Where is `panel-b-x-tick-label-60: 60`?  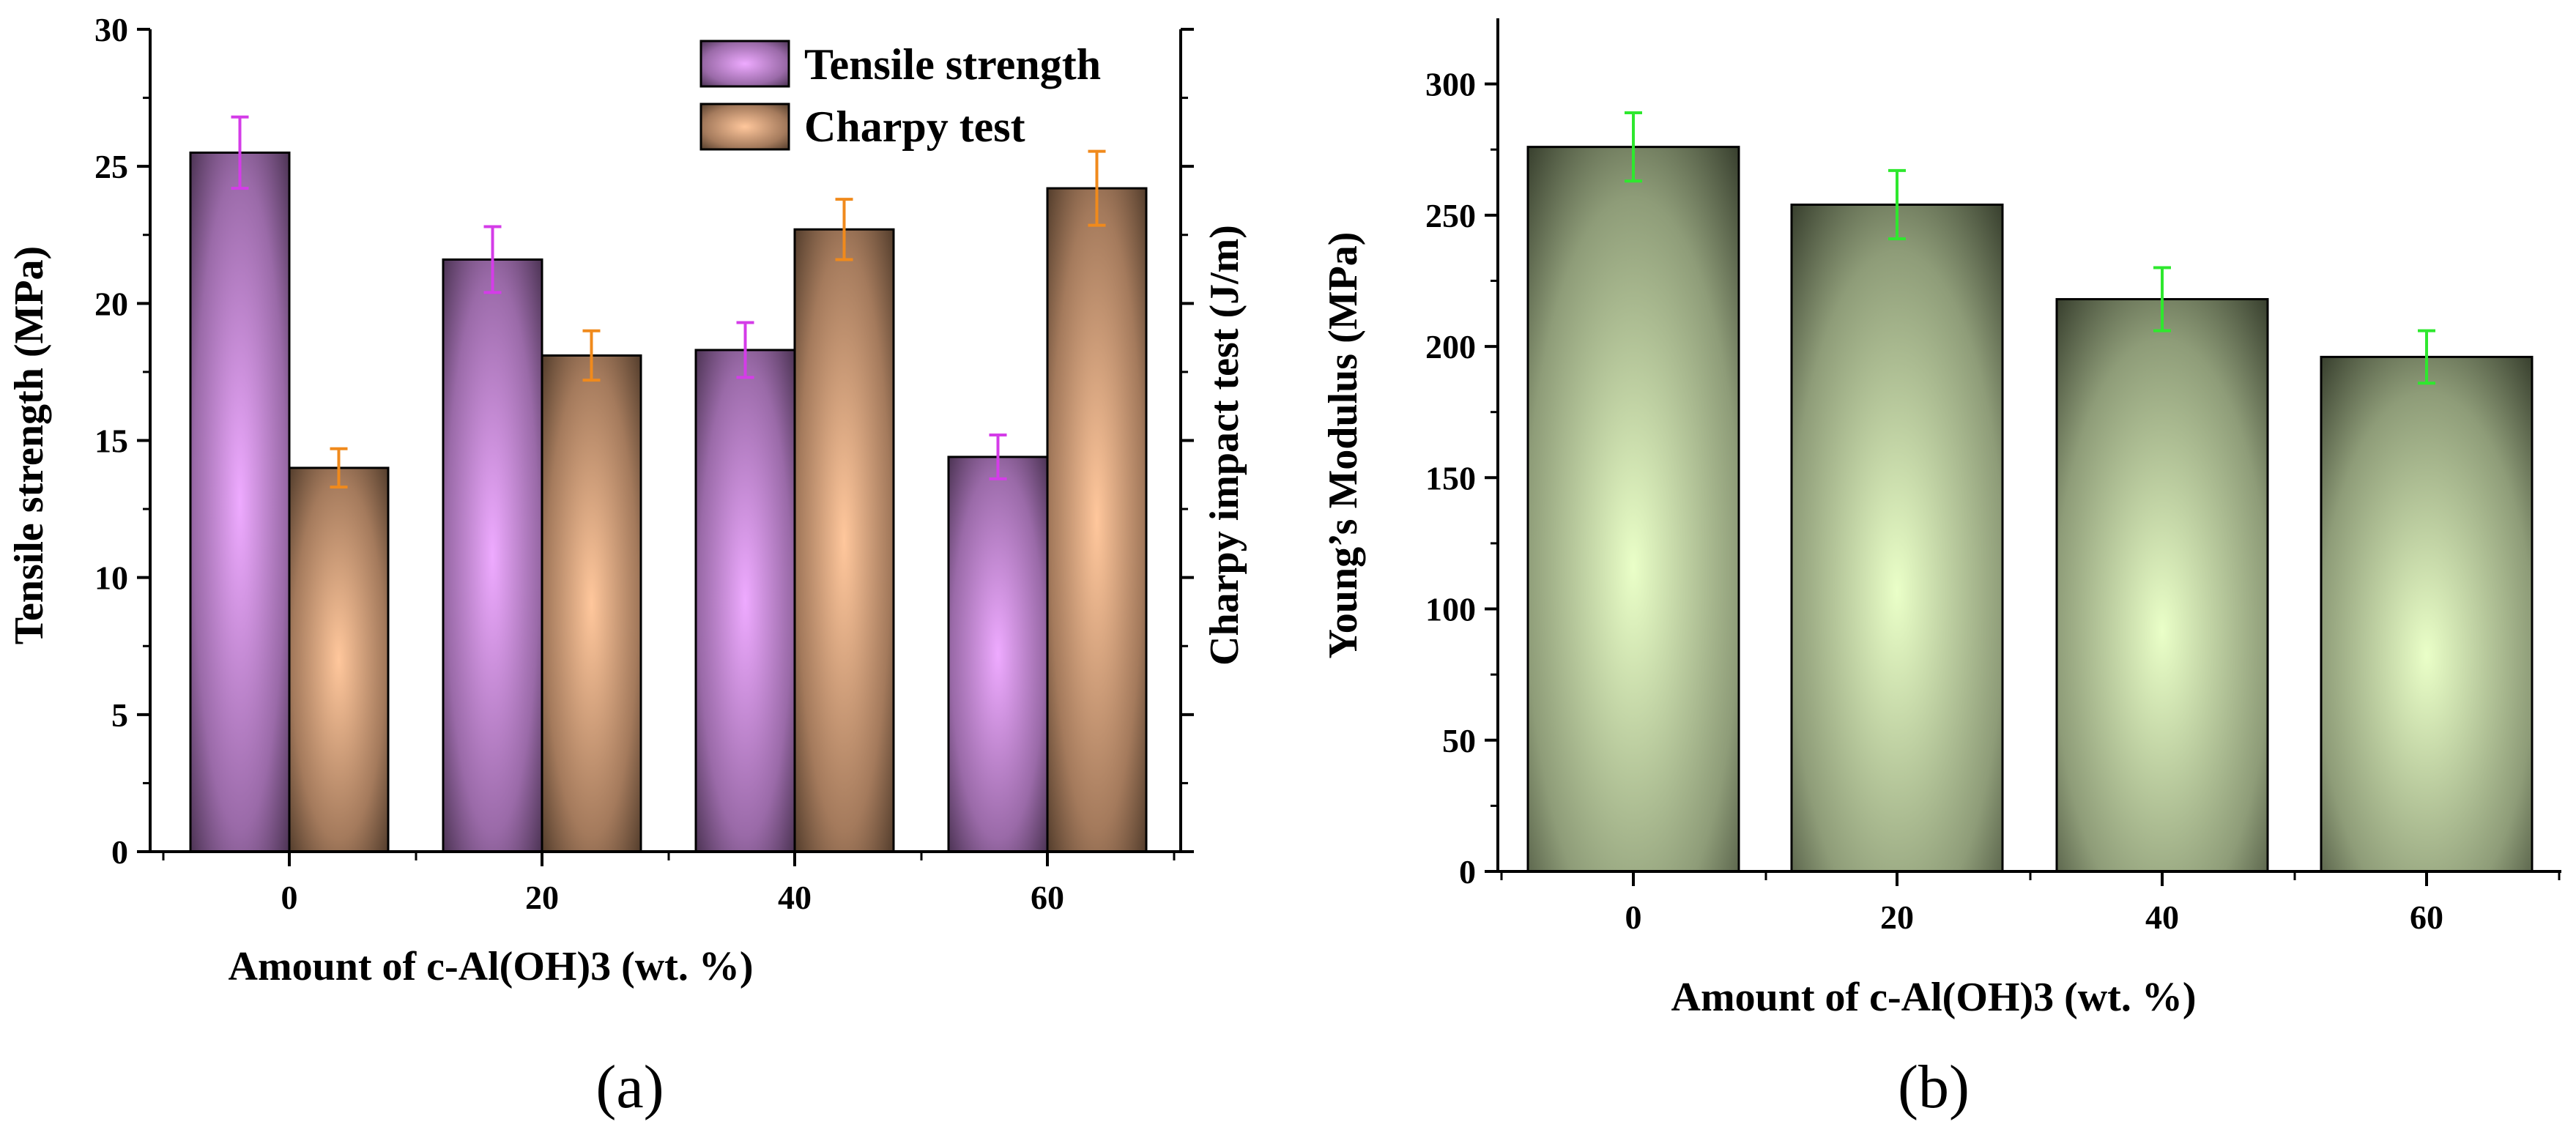
panel-b-x-tick-label-60: 60 is located at coordinates (2426, 917).